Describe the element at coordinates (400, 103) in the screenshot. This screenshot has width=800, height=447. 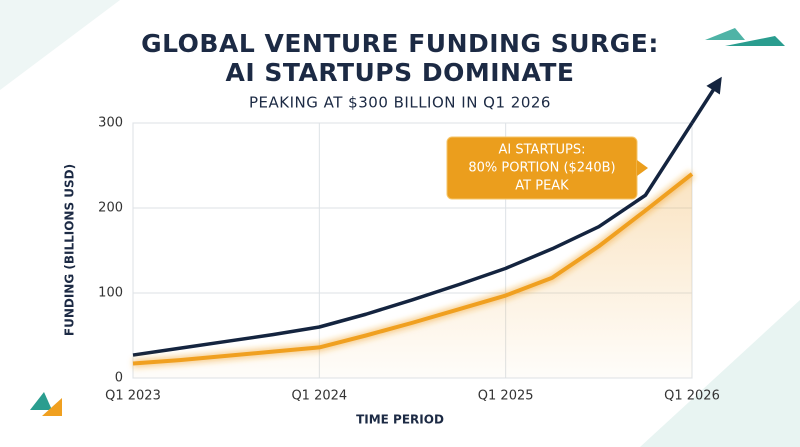
I see `subtitle: PEAKING AT $300 BILLION IN Q1 2026` at that location.